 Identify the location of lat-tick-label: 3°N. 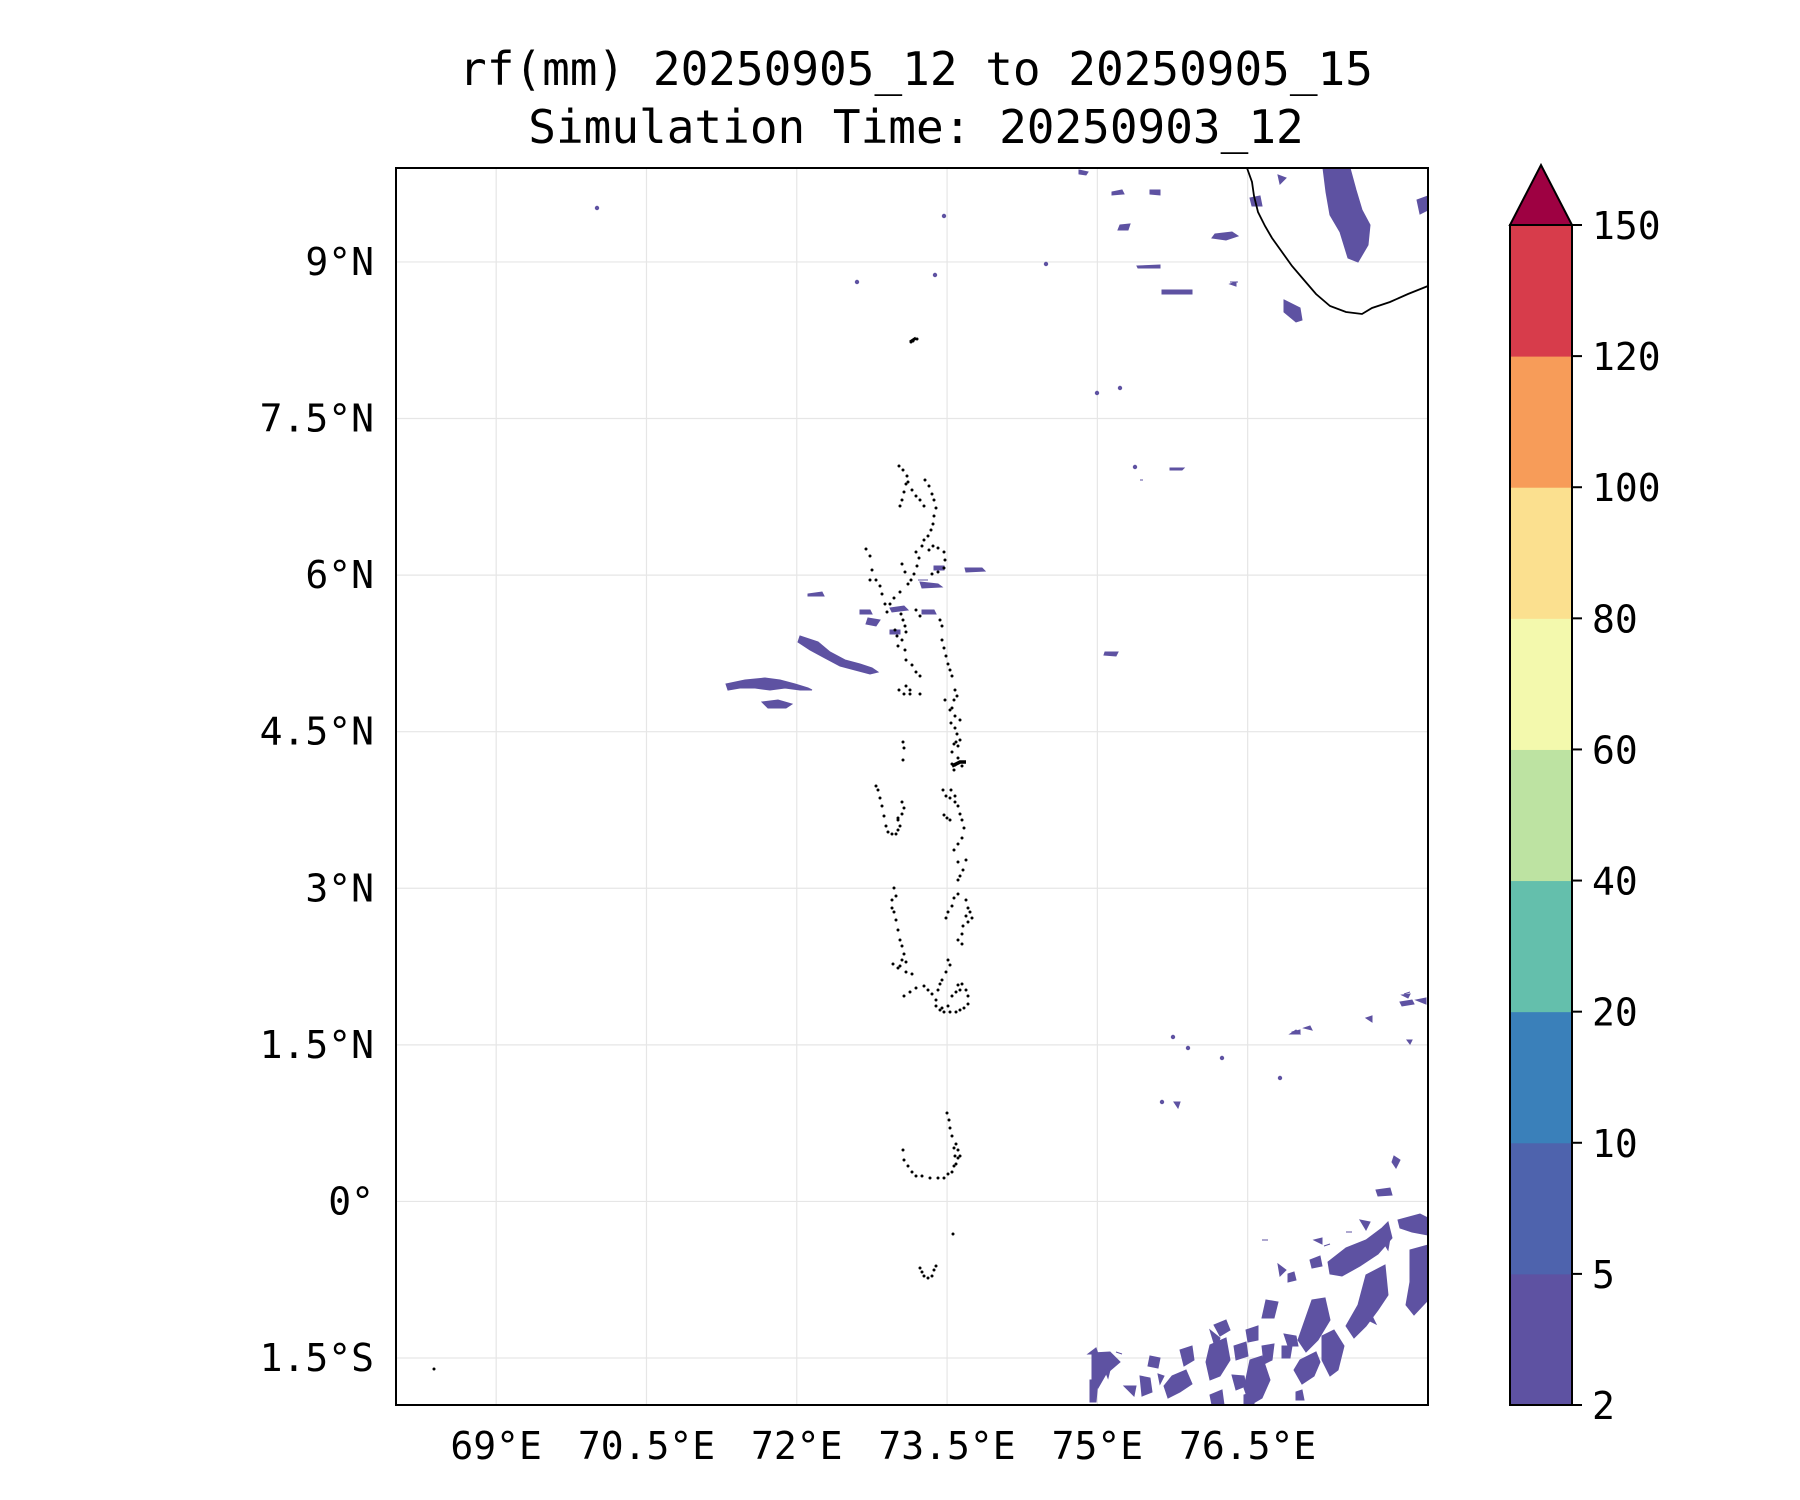
(339, 888).